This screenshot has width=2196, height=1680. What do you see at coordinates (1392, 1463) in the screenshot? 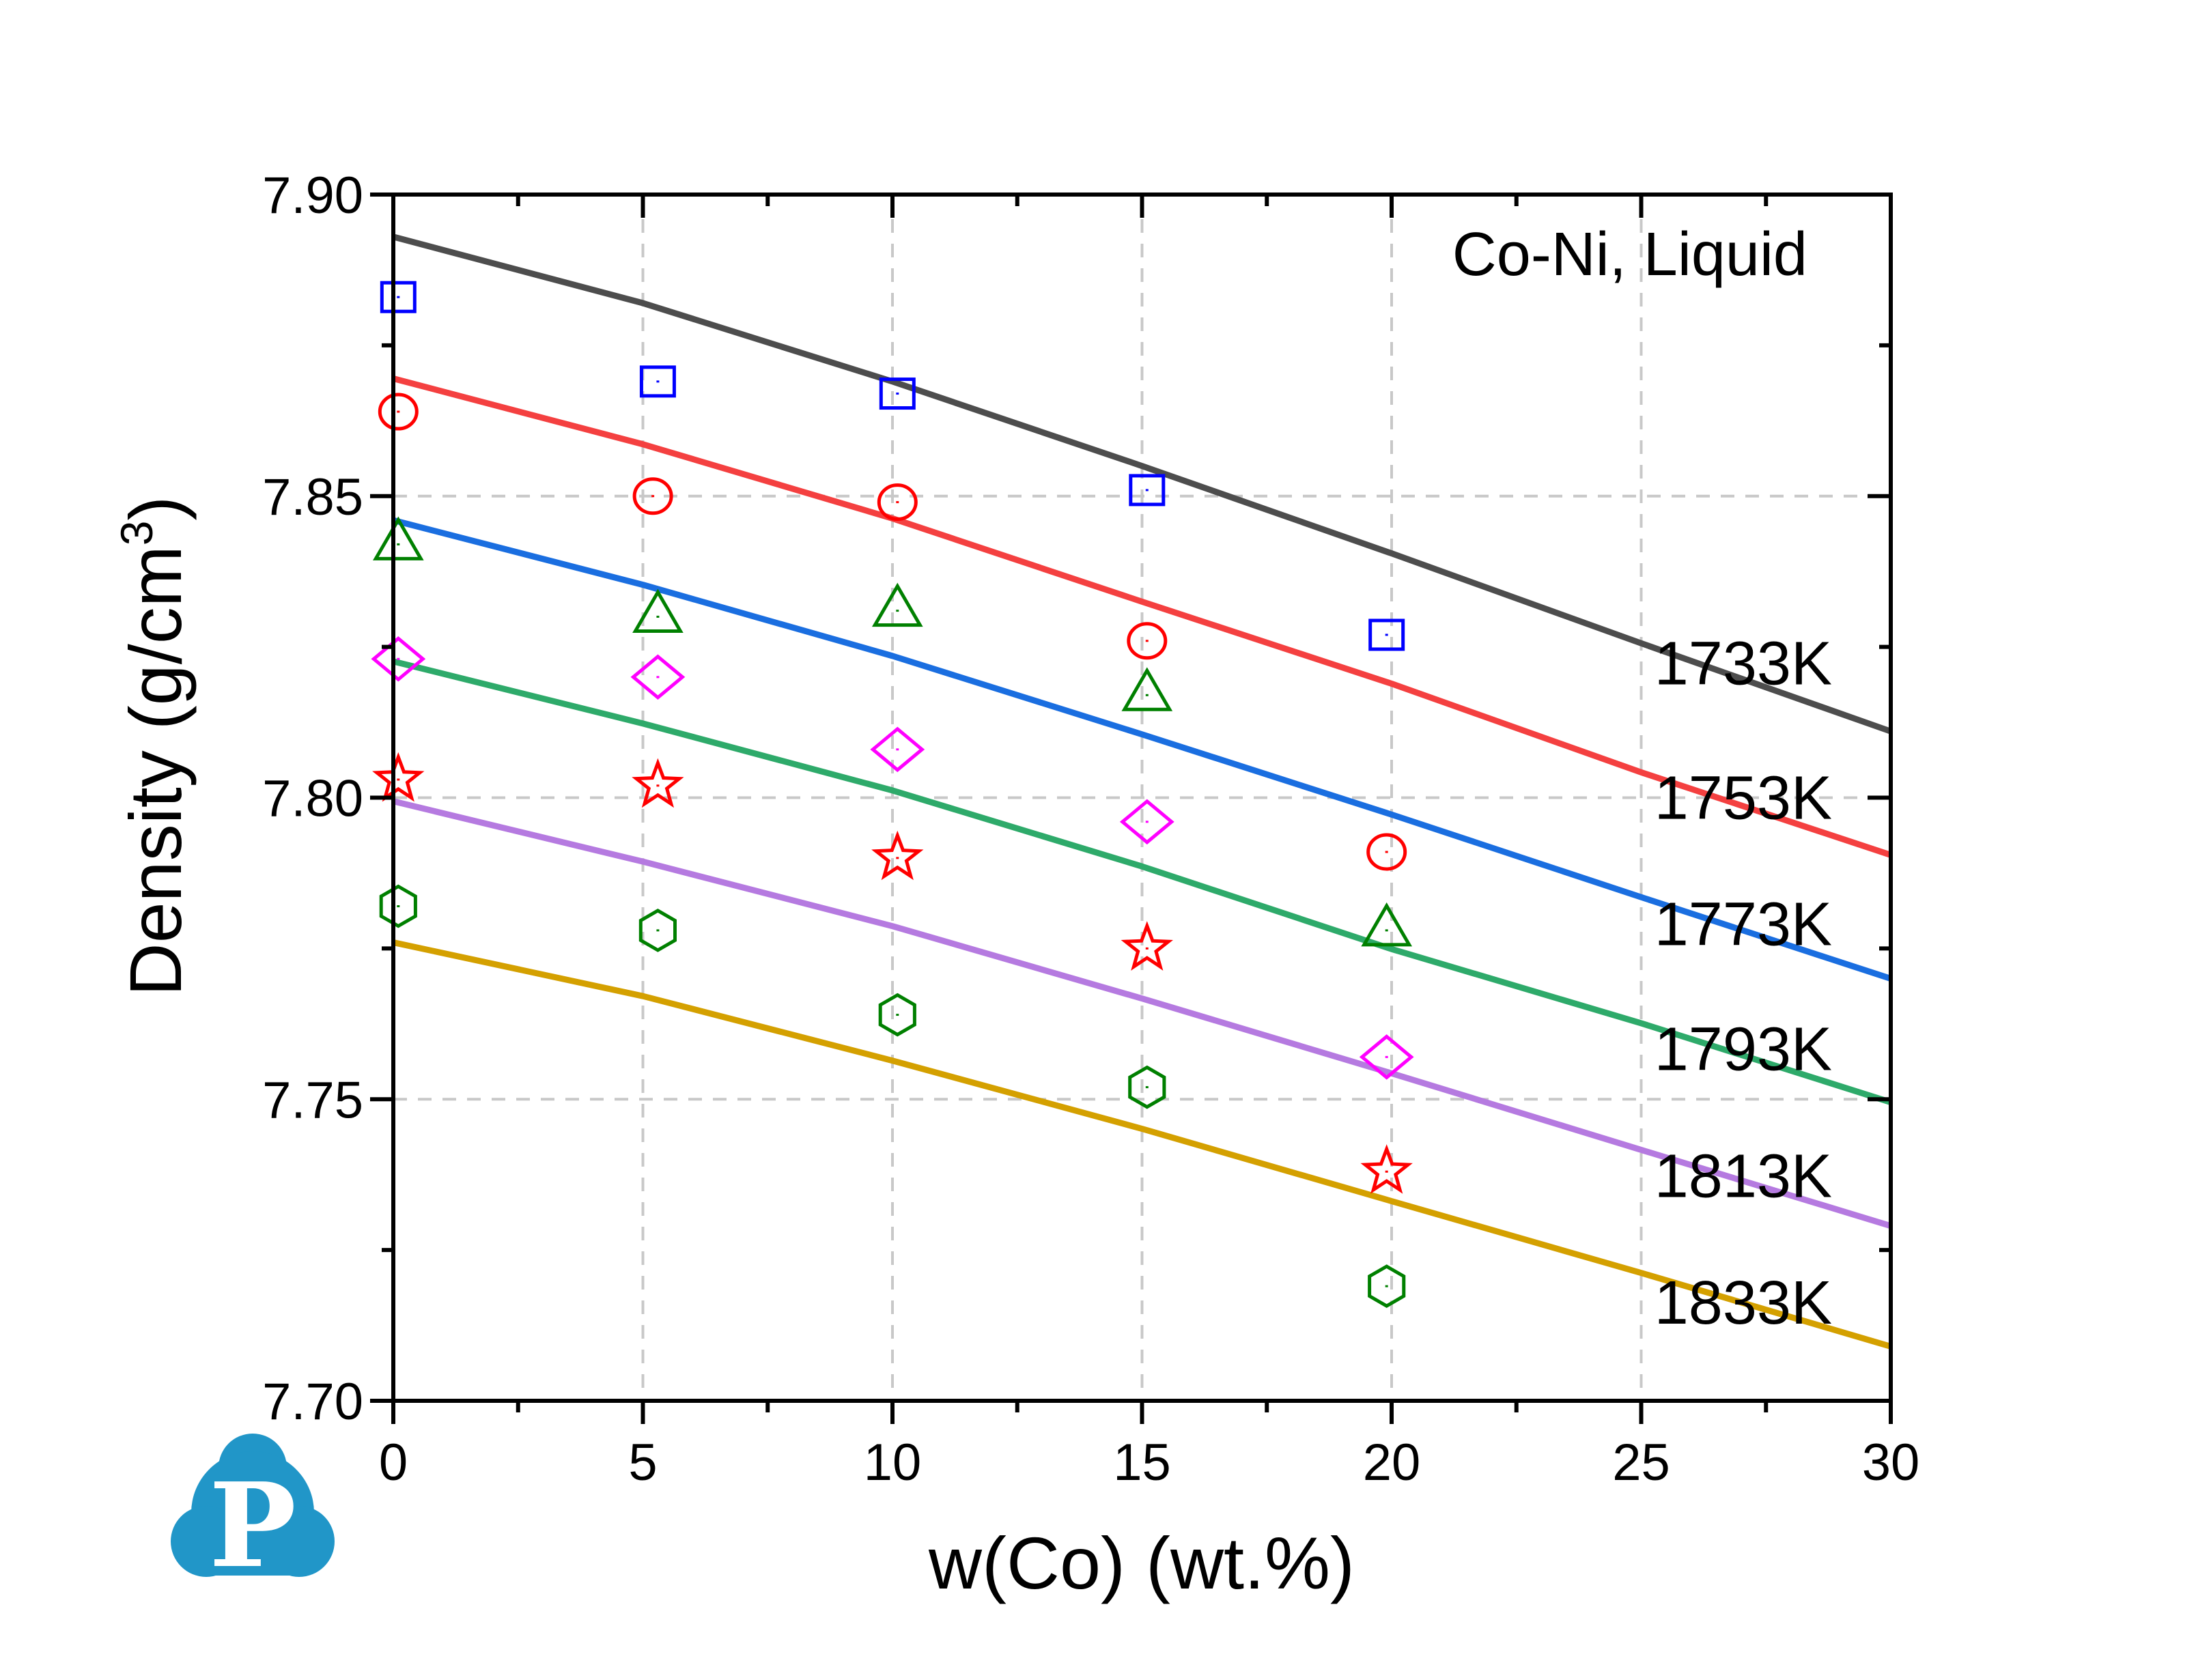
I see `x-tick-label: 20` at bounding box center [1392, 1463].